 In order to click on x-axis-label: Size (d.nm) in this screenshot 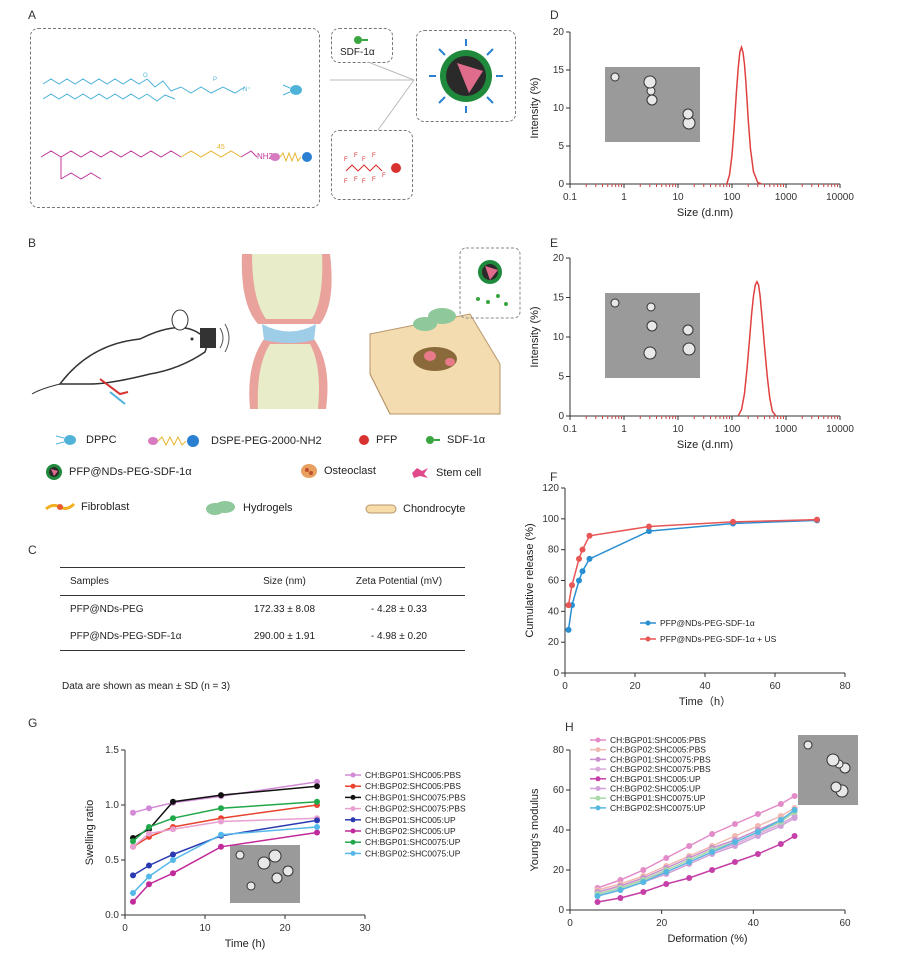, I will do `click(705, 445)`.